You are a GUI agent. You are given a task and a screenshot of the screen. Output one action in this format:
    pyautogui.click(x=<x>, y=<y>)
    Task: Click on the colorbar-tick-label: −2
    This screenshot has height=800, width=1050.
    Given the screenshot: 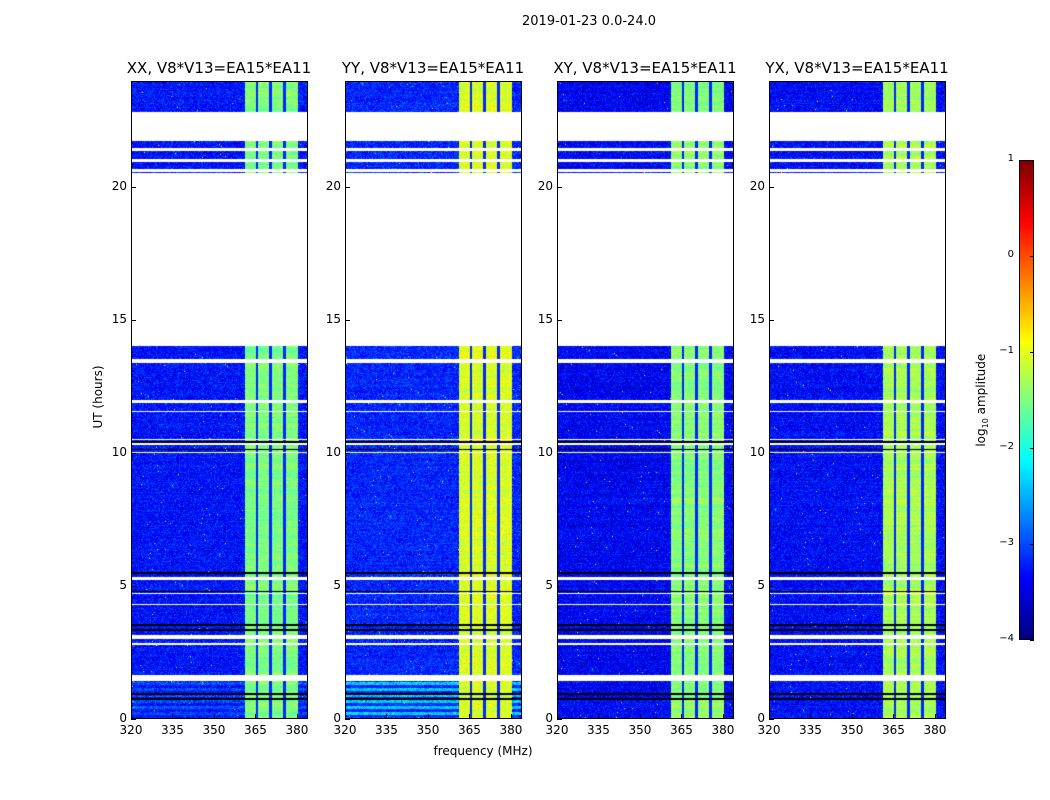 What is the action you would take?
    pyautogui.click(x=1006, y=446)
    